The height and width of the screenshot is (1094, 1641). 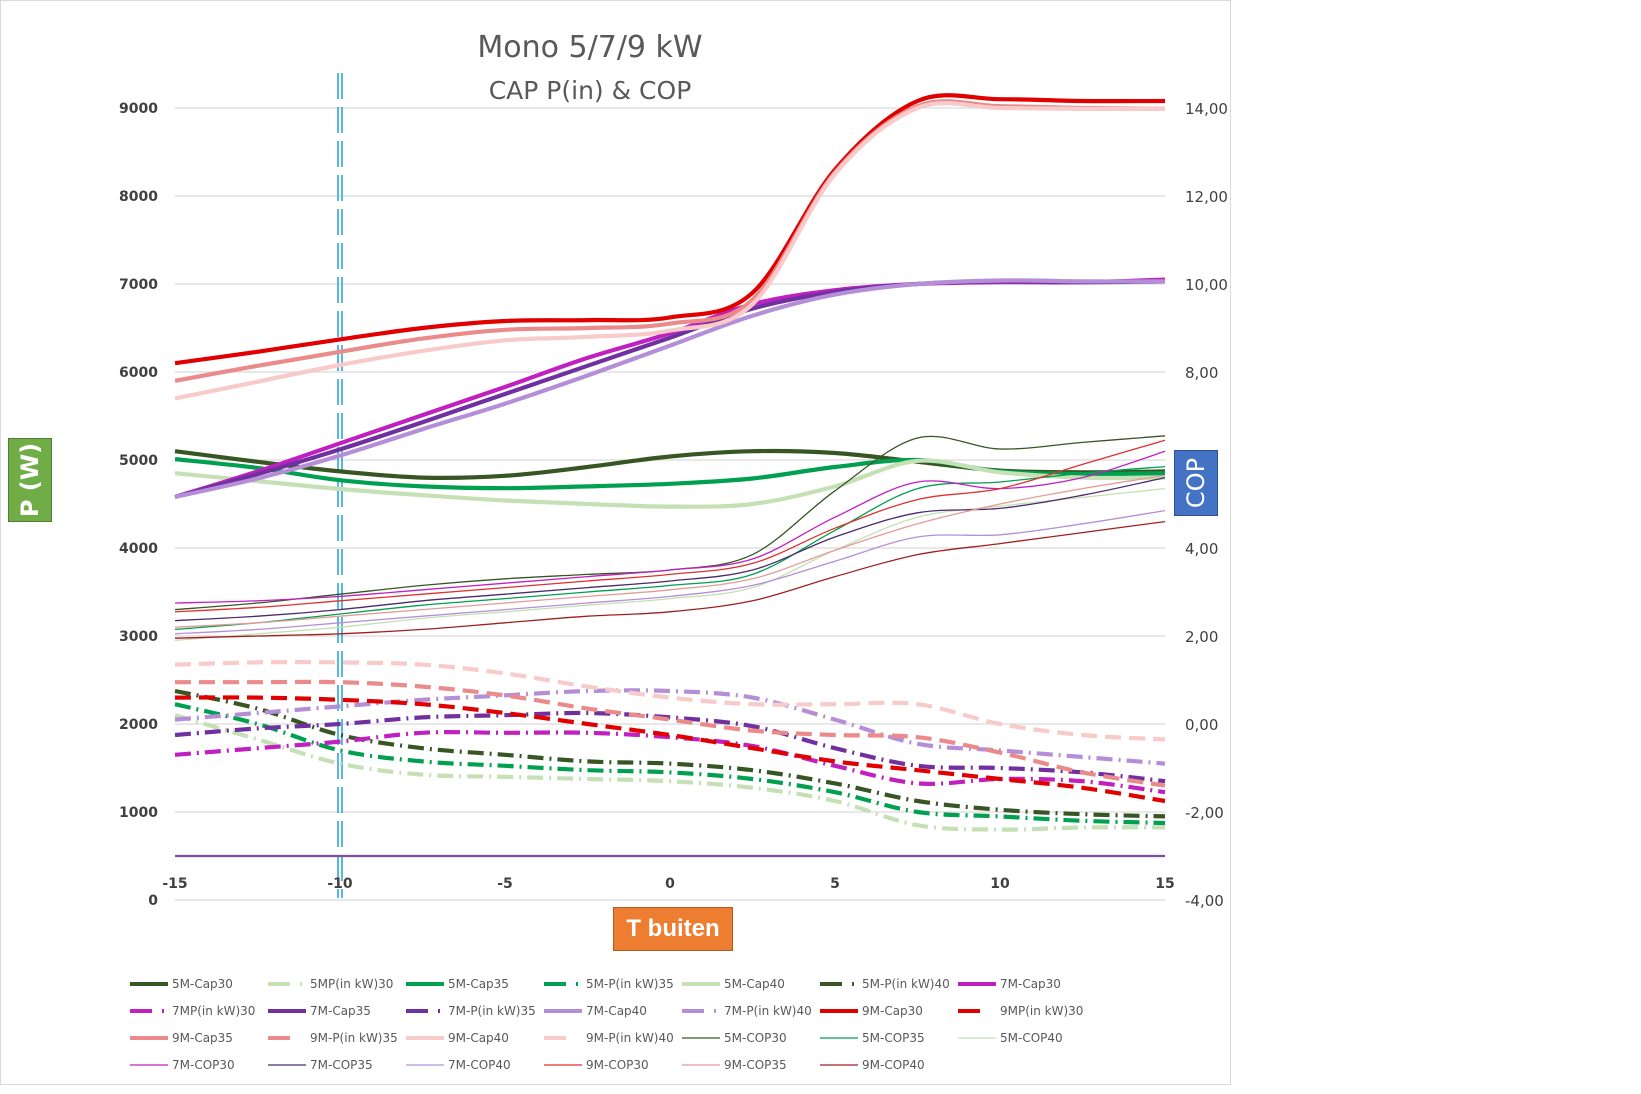 I want to click on y-tick-label: 5000, so click(x=138, y=461).